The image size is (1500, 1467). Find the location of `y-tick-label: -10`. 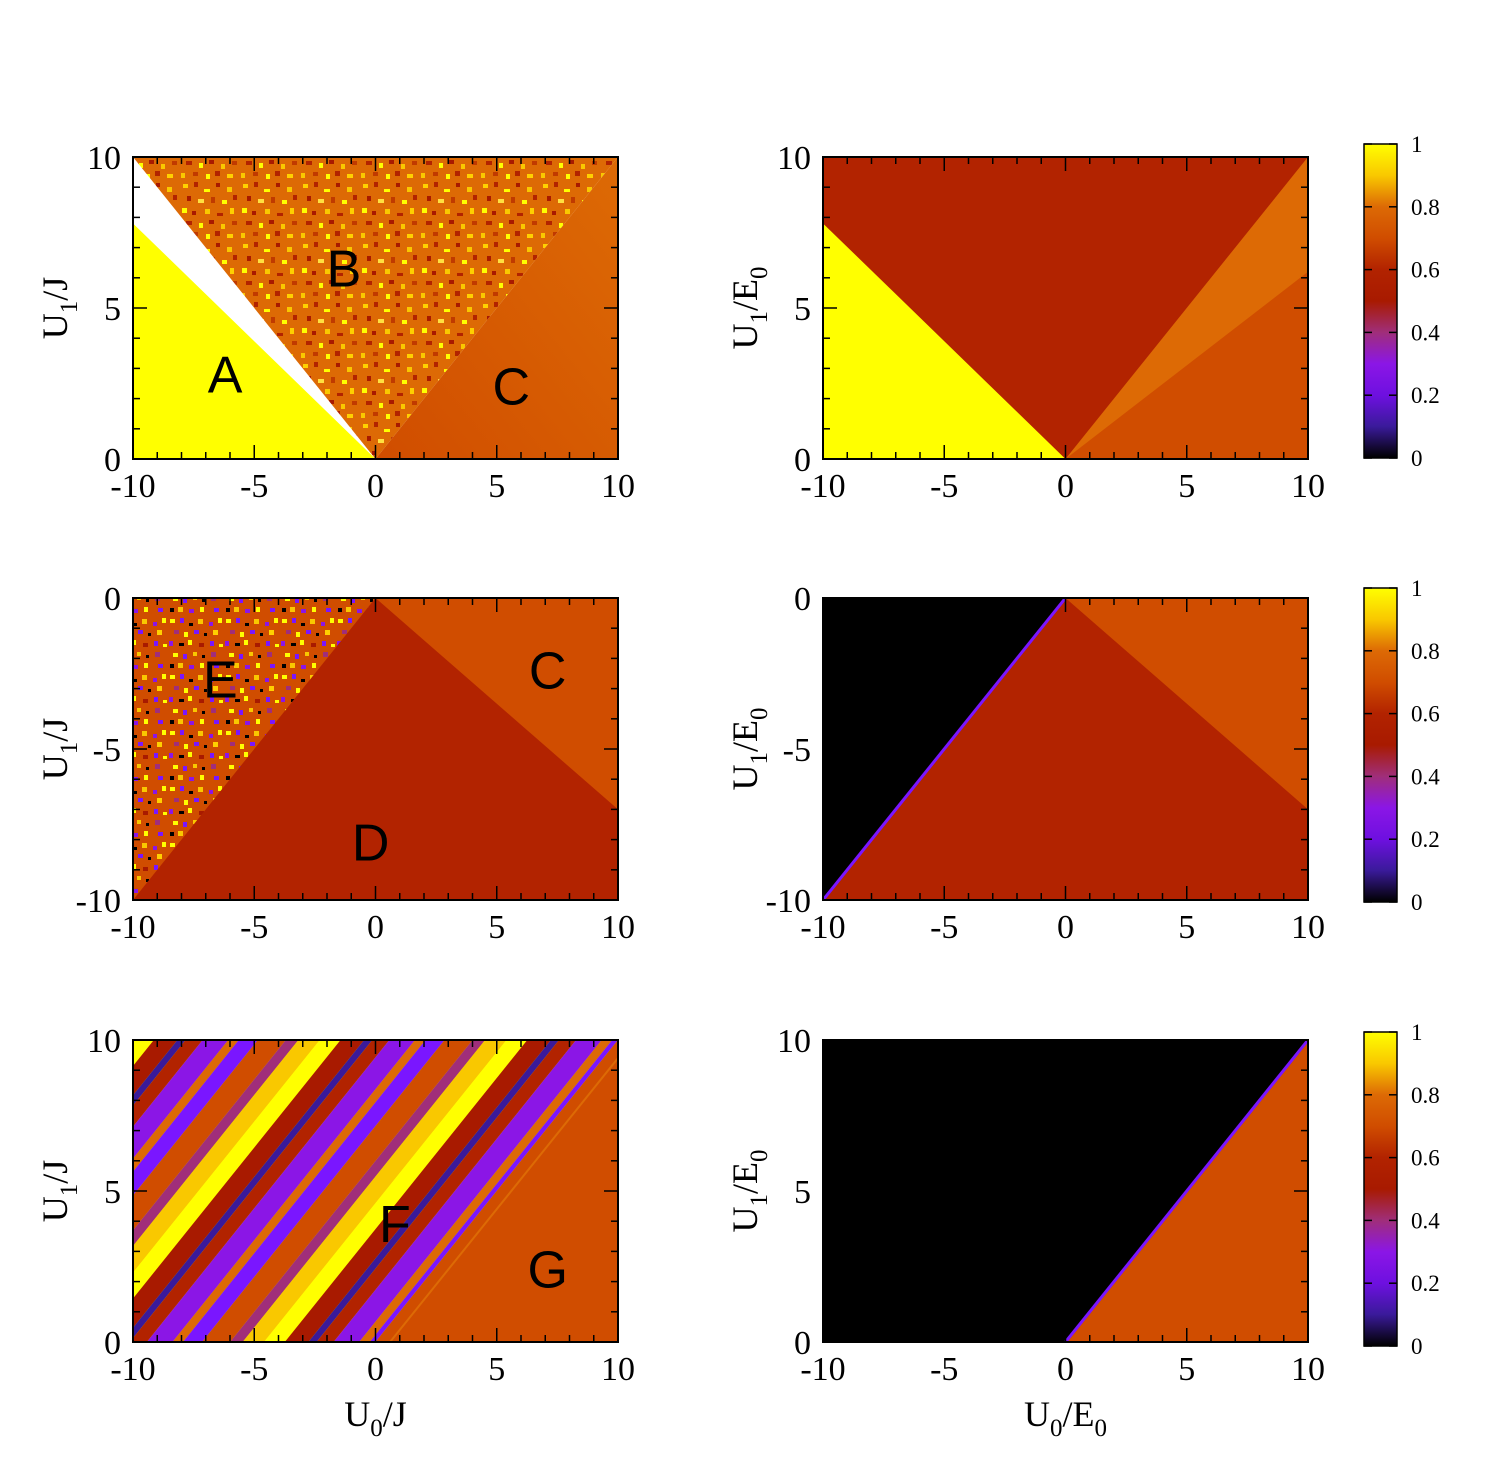

y-tick-label: -10 is located at coordinates (98, 901).